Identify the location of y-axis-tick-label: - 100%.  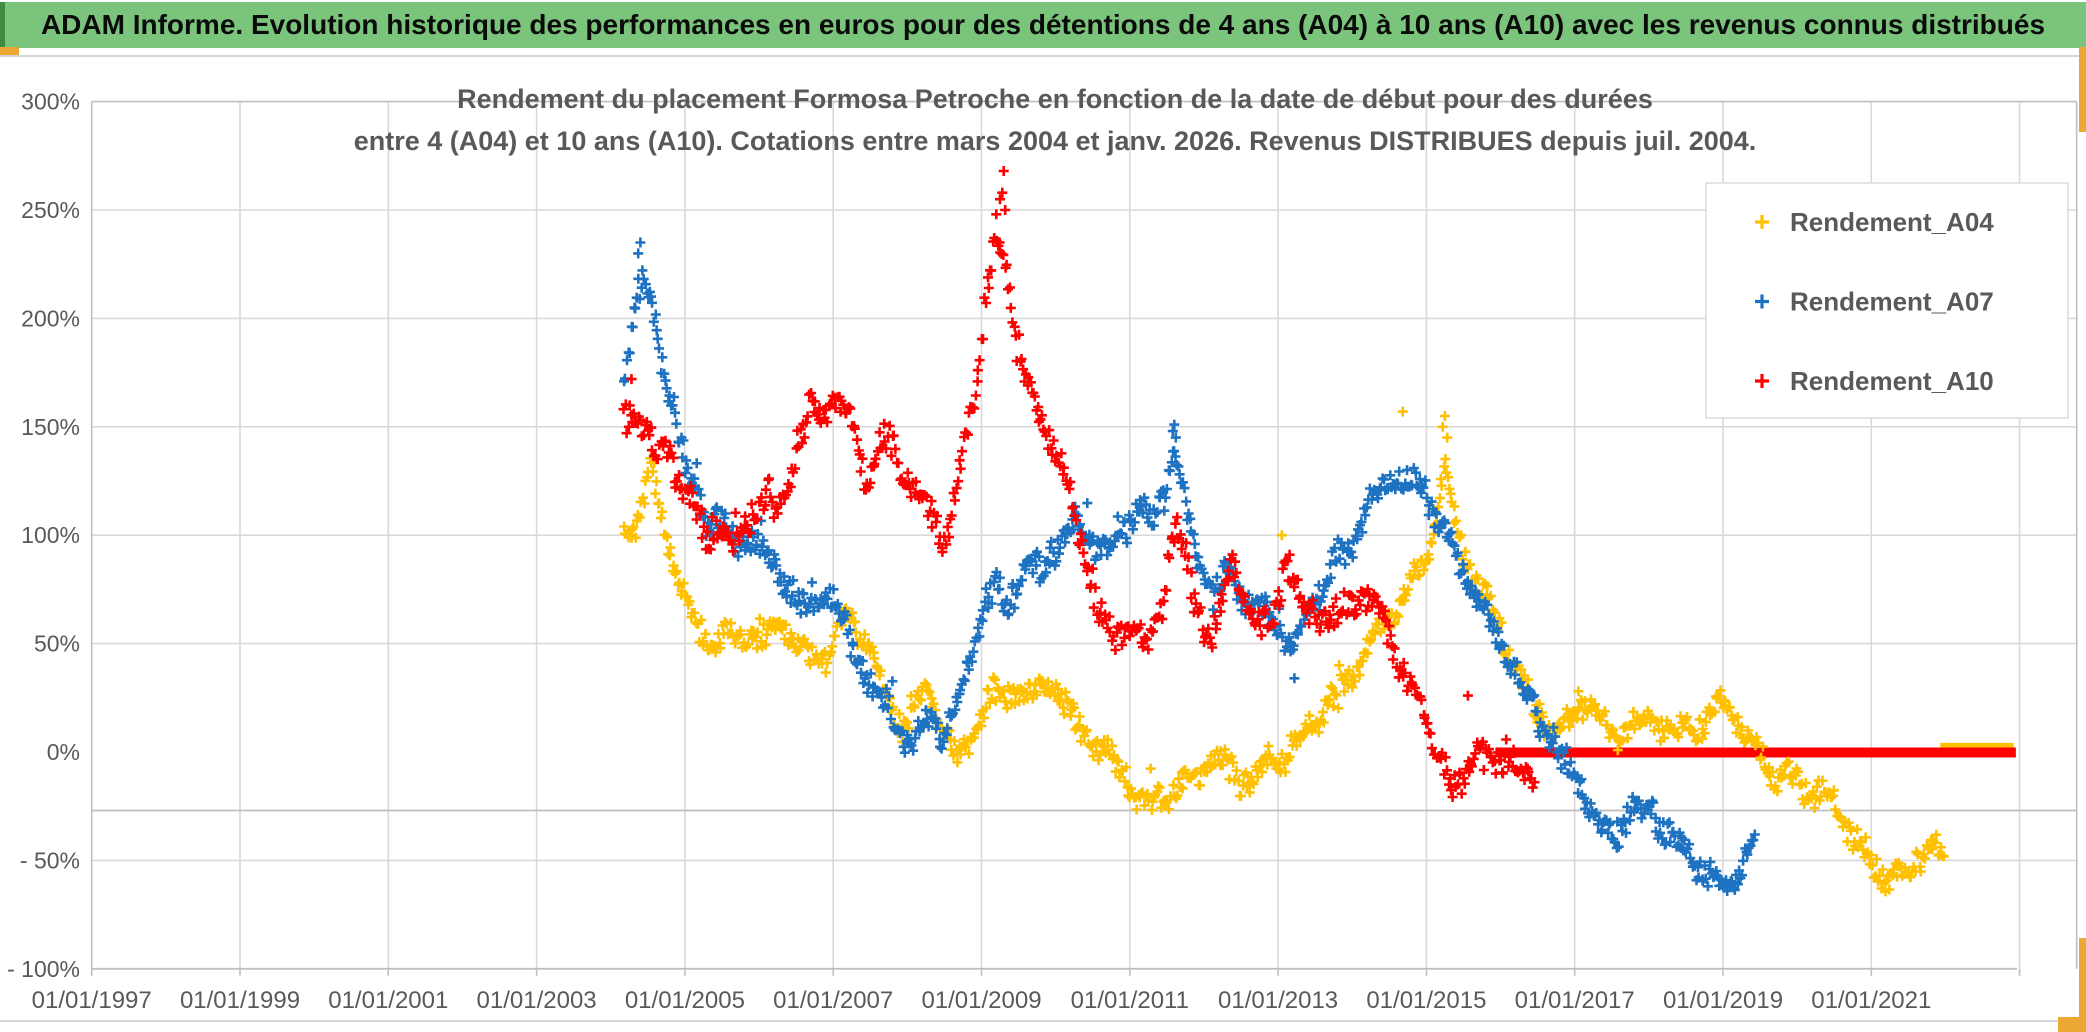
(43, 969).